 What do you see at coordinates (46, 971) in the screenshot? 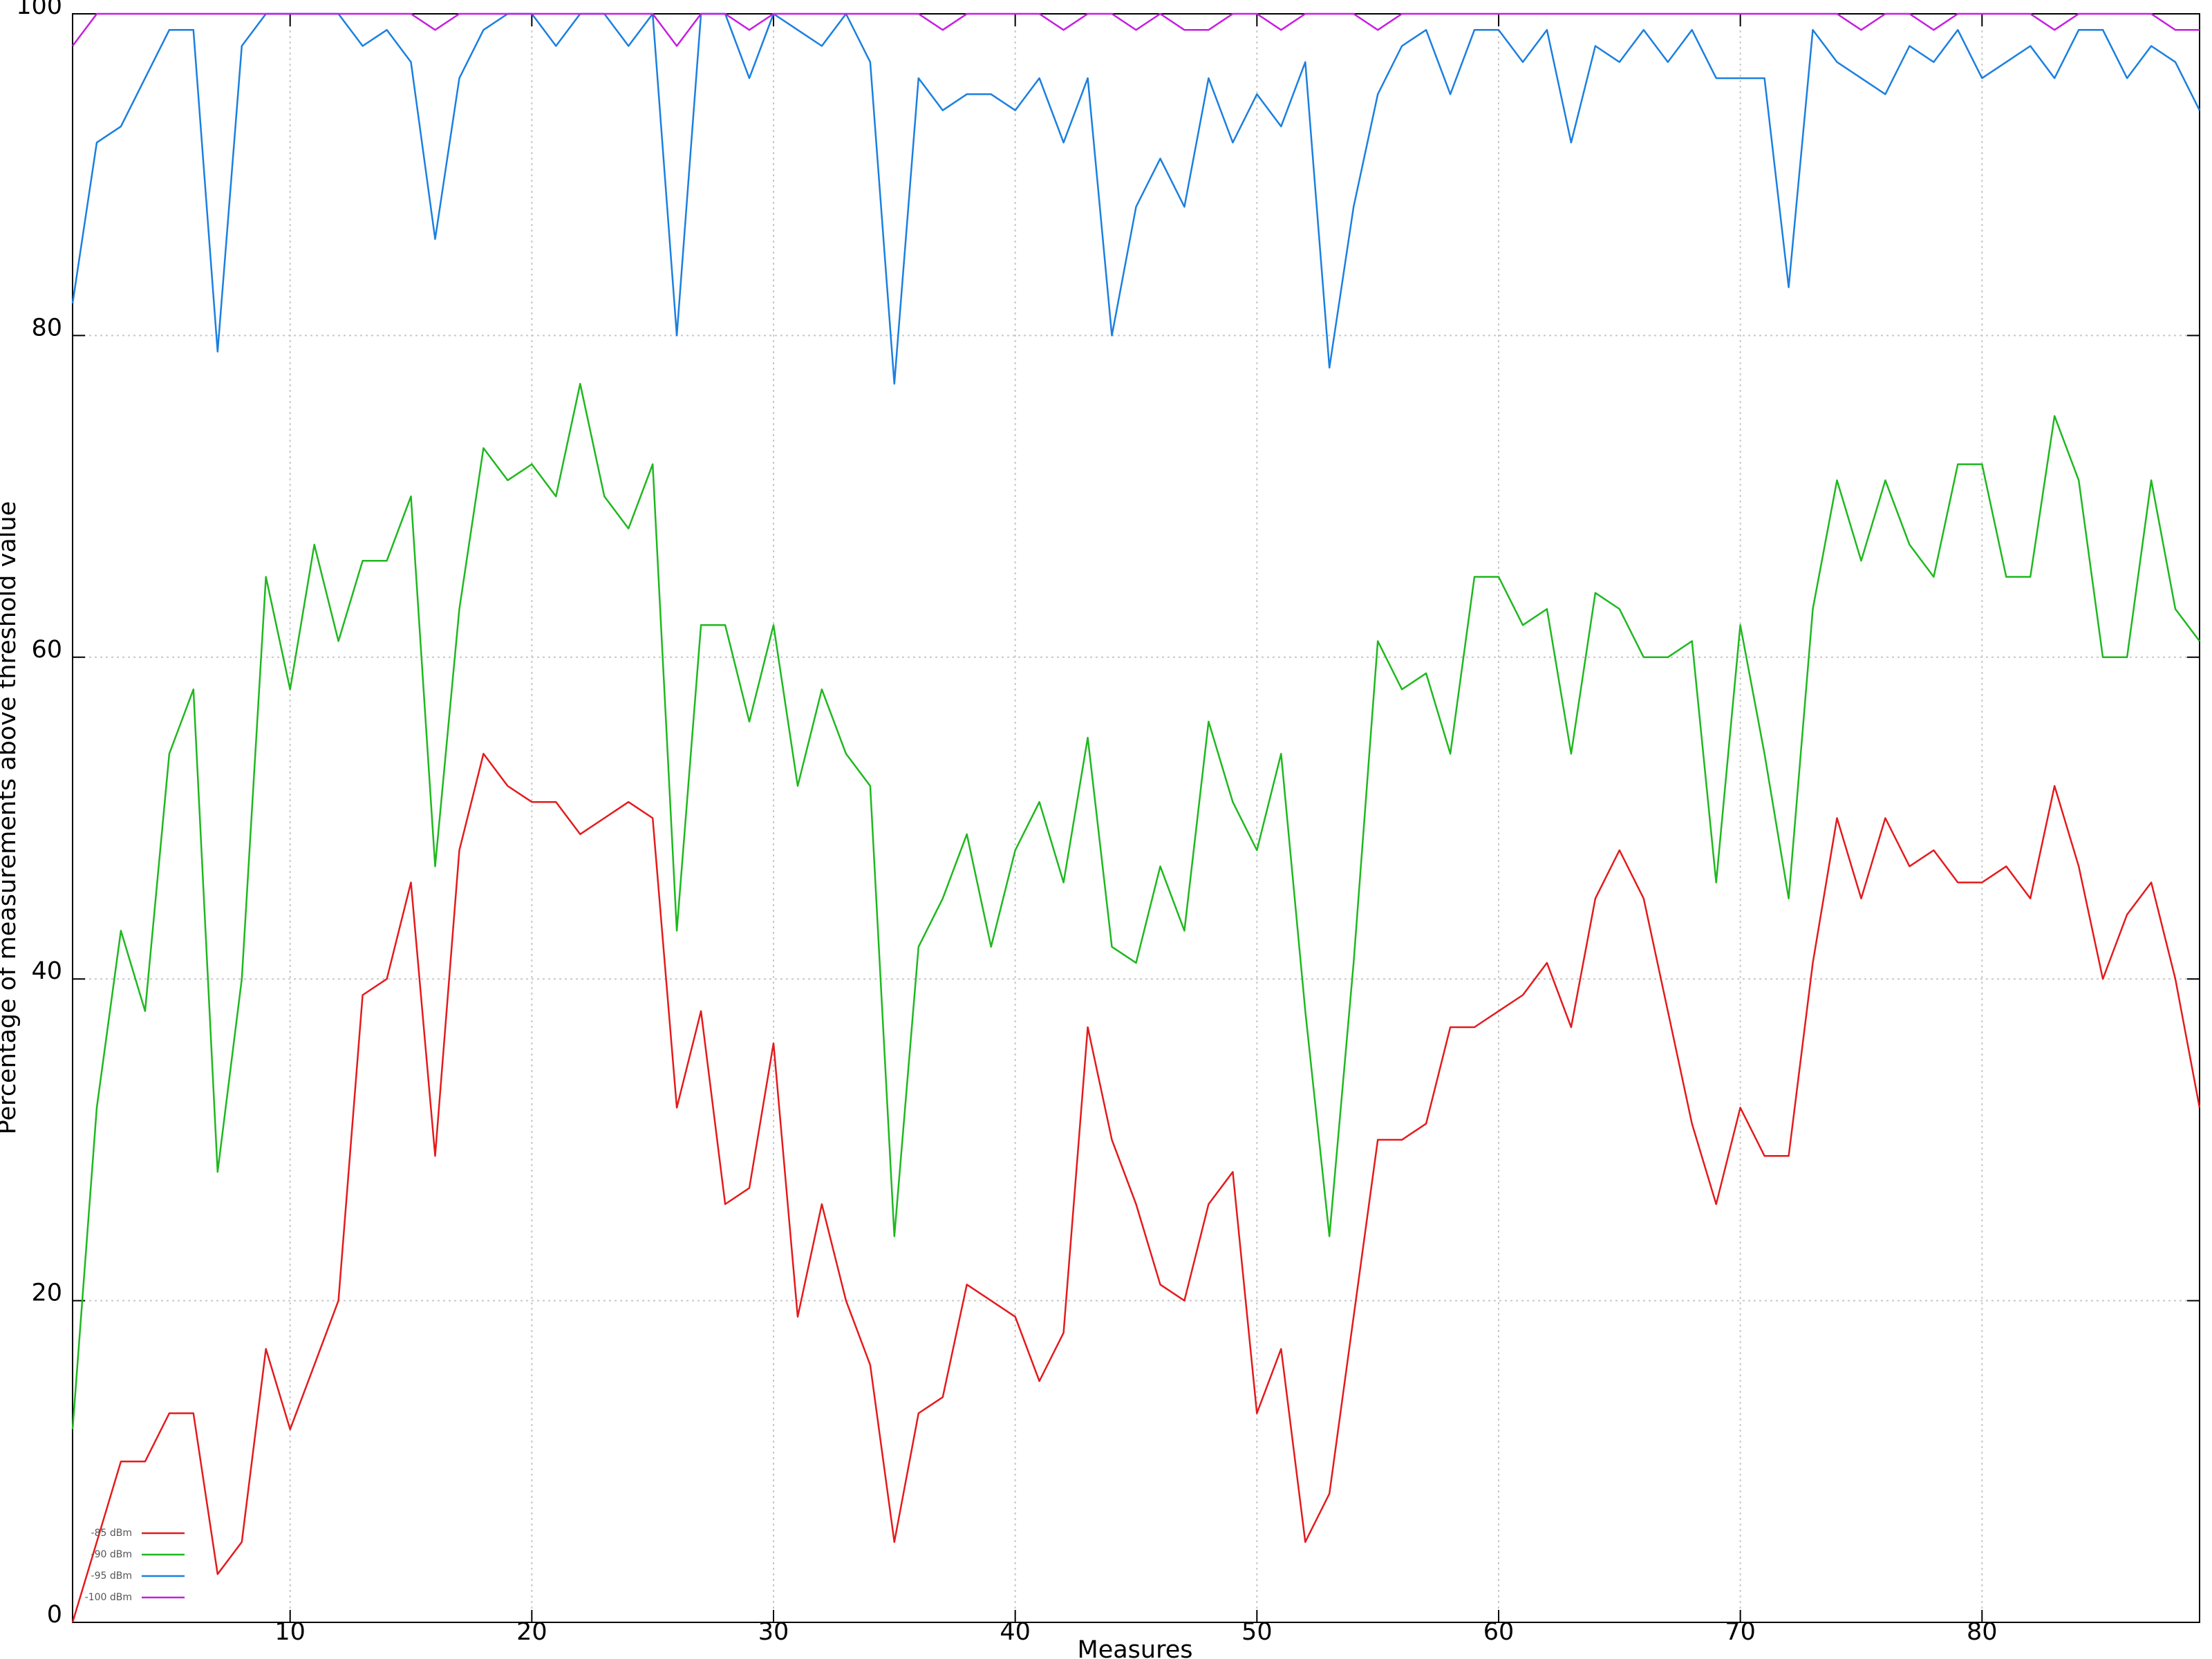
I see `y-tick-label: 40` at bounding box center [46, 971].